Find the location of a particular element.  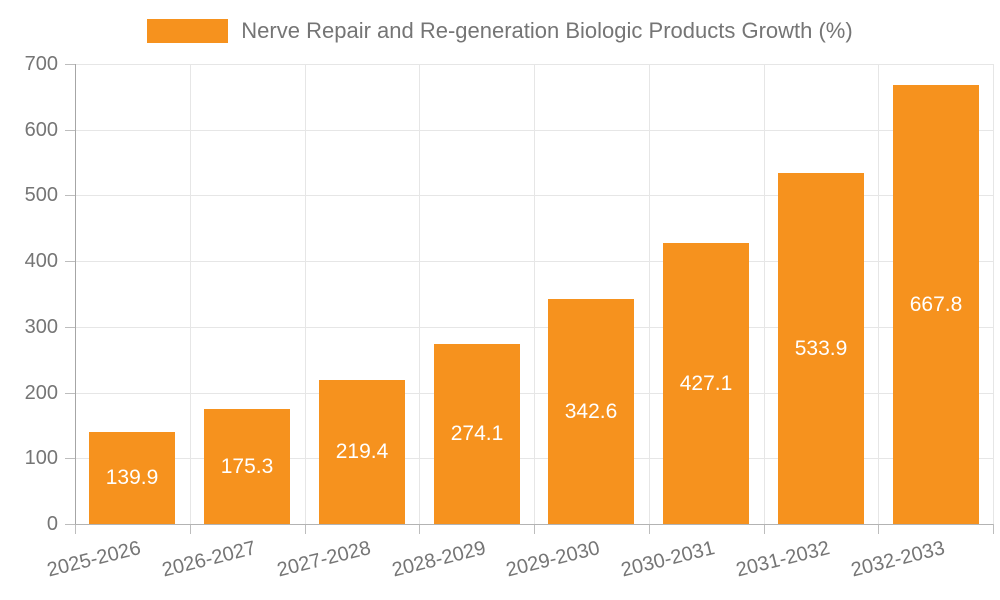

bar: 139.9 is located at coordinates (132, 478).